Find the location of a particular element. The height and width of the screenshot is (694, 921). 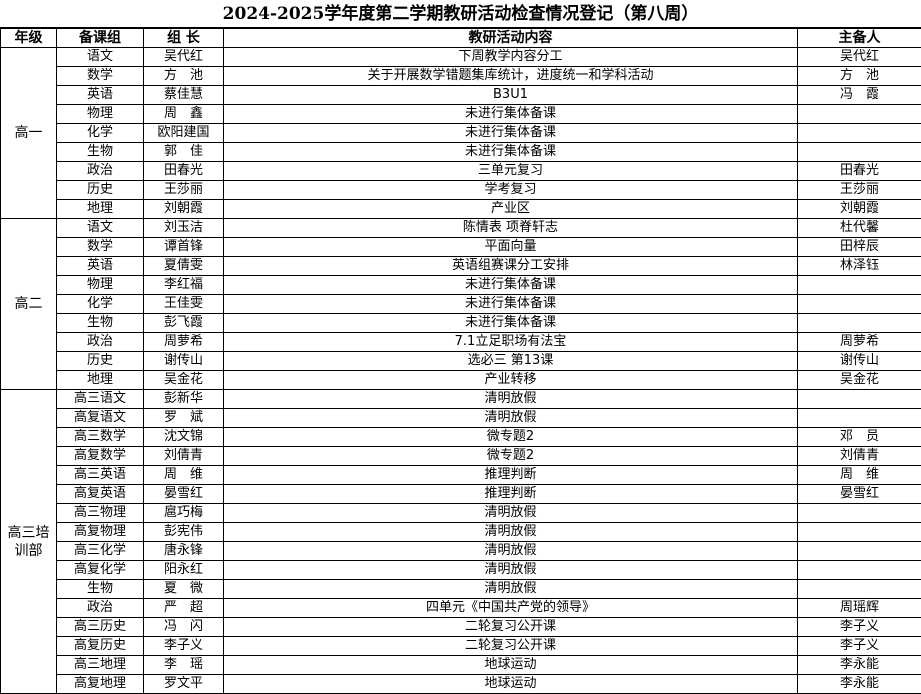

table-row: 生物夏 微清明放假 is located at coordinates (461, 589).